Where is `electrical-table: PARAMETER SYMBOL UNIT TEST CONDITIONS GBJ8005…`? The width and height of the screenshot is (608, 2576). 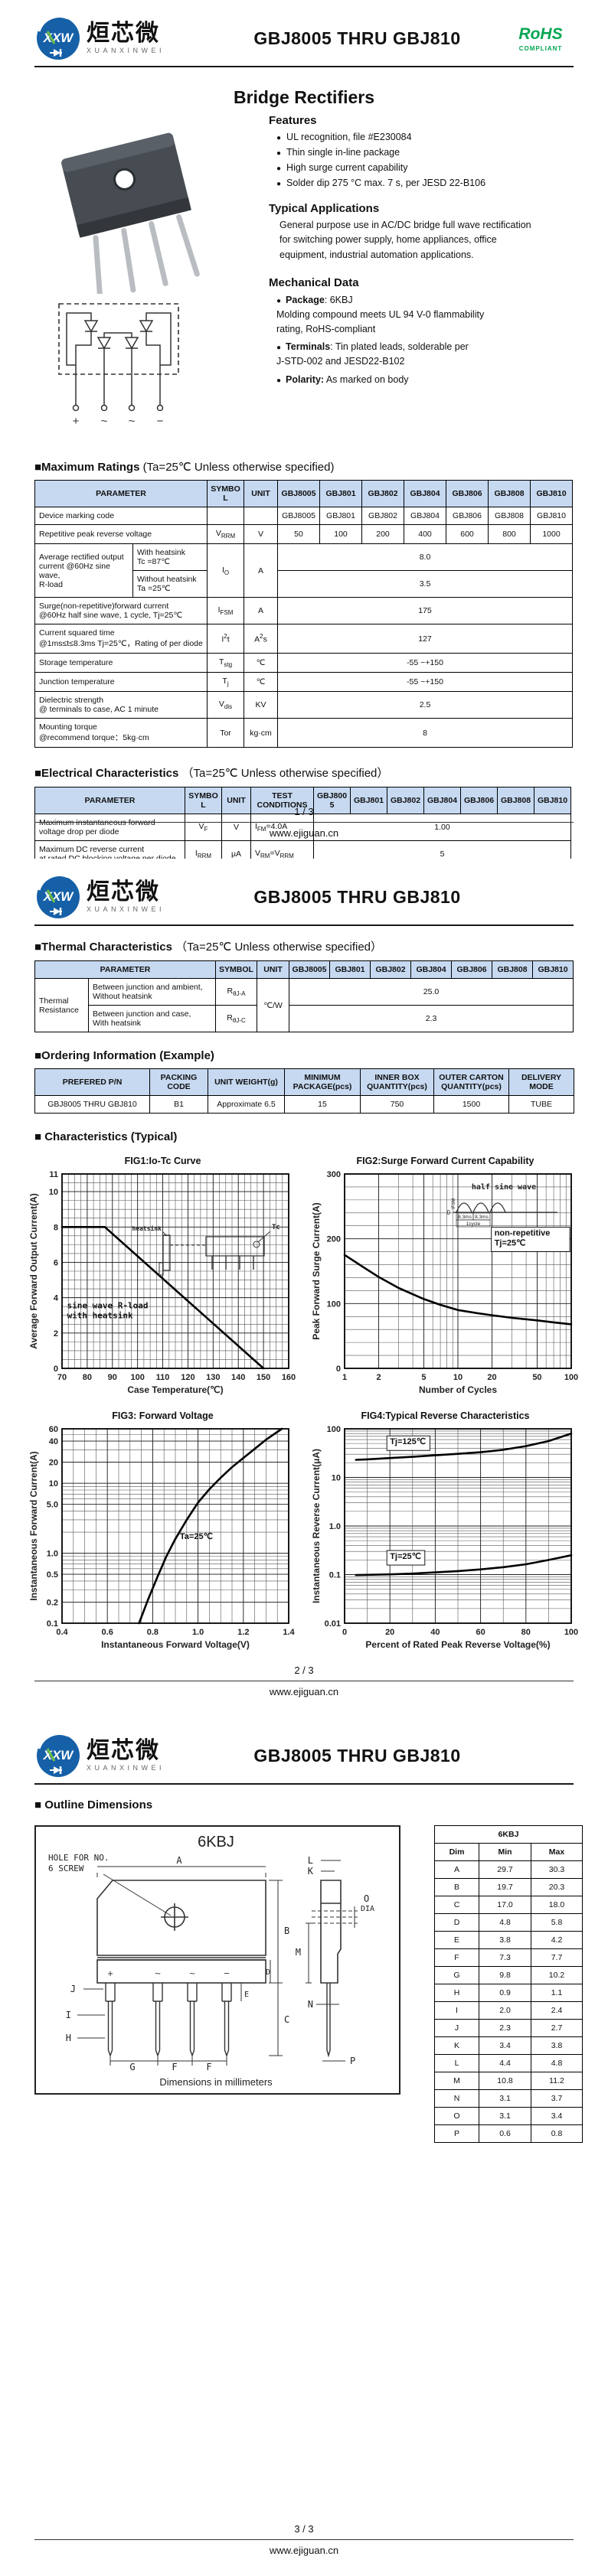
electrical-table: PARAMETER SYMBOL UNIT TEST CONDITIONS GBJ8005… is located at coordinates (302, 823).